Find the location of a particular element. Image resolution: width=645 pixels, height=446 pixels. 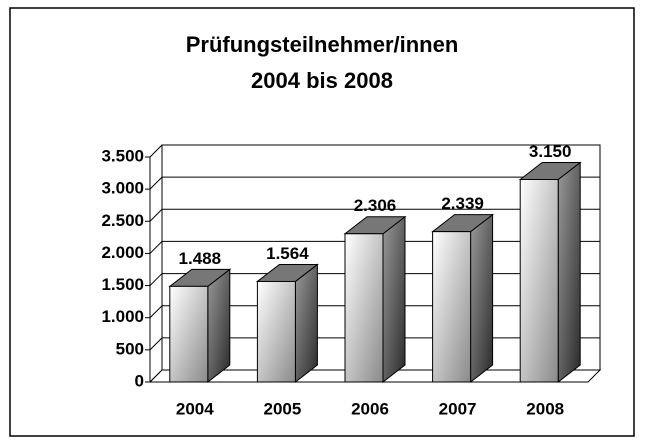

x-tick-label: 2006 is located at coordinates (370, 408).